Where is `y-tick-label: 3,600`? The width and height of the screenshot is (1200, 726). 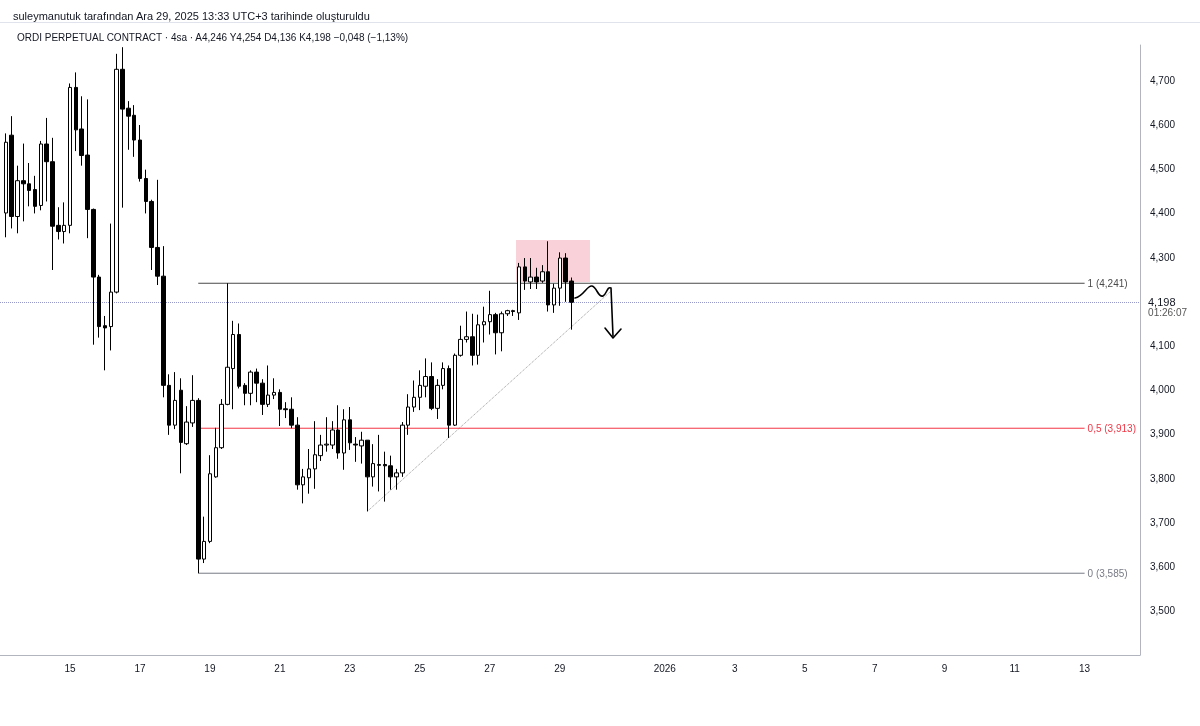 y-tick-label: 3,600 is located at coordinates (1163, 567).